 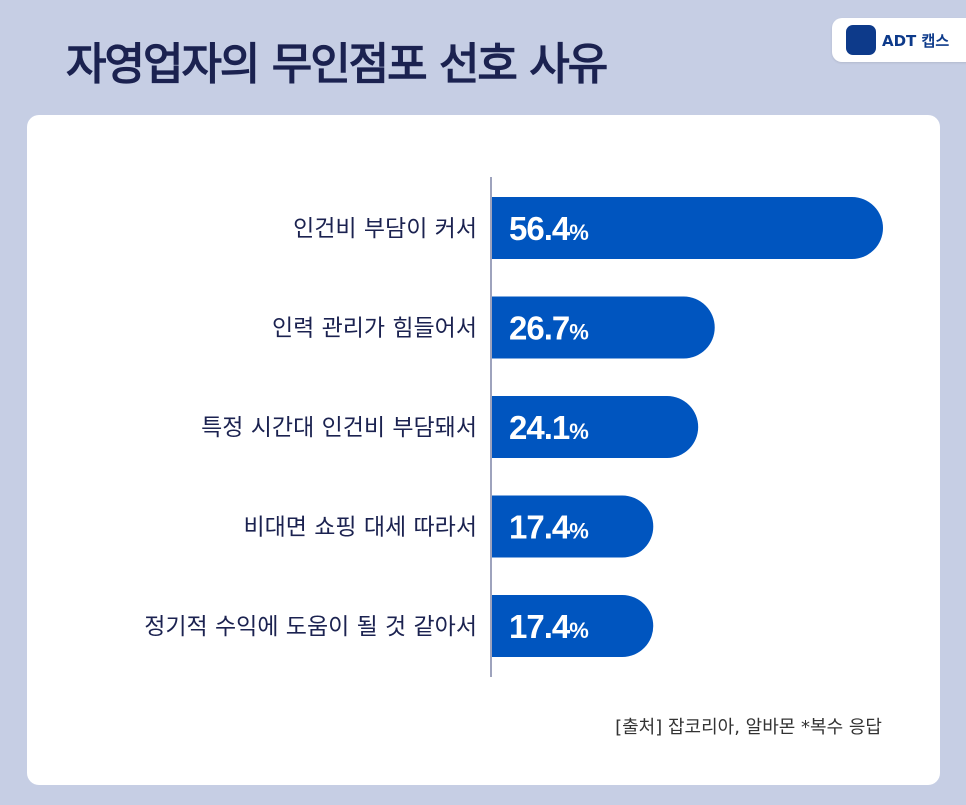 I want to click on adt-caps-logo: ADT 캡스, so click(x=899, y=40).